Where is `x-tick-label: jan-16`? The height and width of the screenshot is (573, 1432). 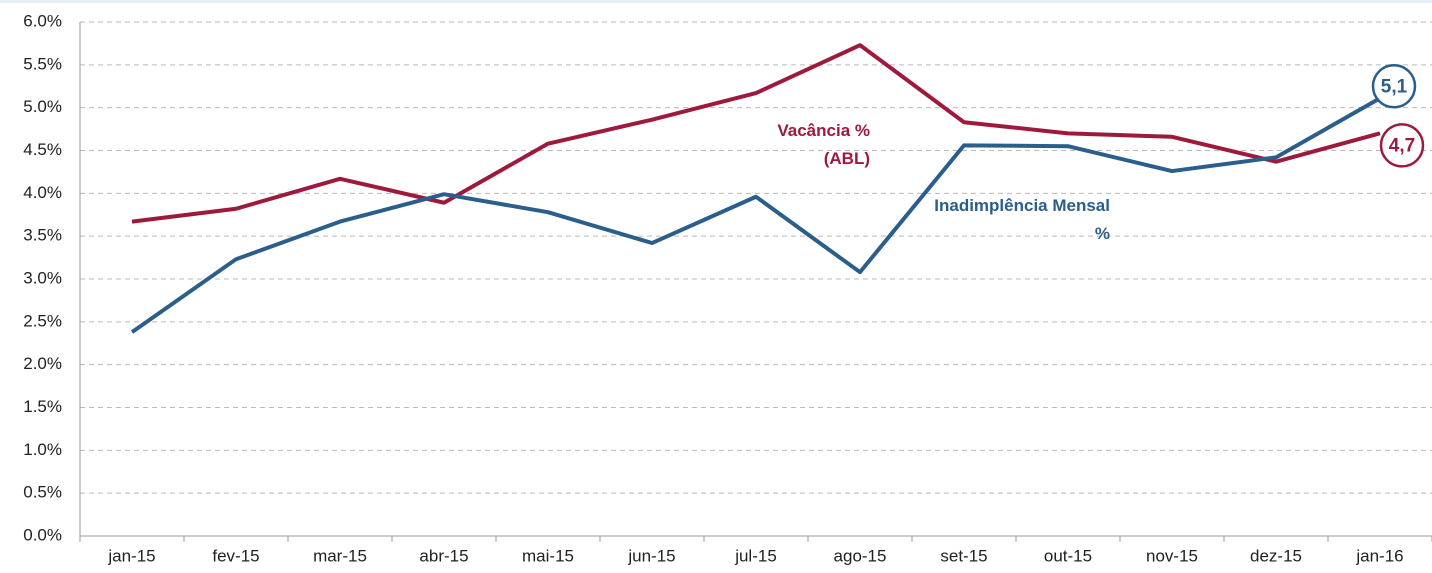
x-tick-label: jan-16 is located at coordinates (1379, 555).